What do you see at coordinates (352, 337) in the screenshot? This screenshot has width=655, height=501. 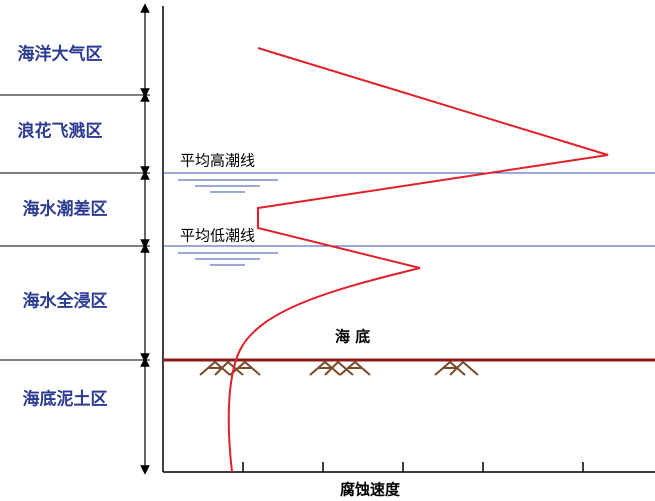 I see `seabed-label: 海 底` at bounding box center [352, 337].